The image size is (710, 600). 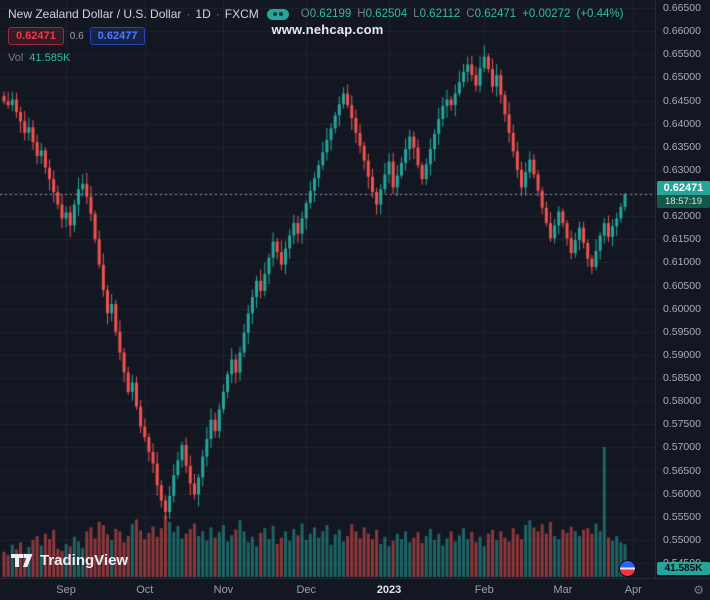 I want to click on price-tick-label: 0.65000, so click(x=682, y=77).